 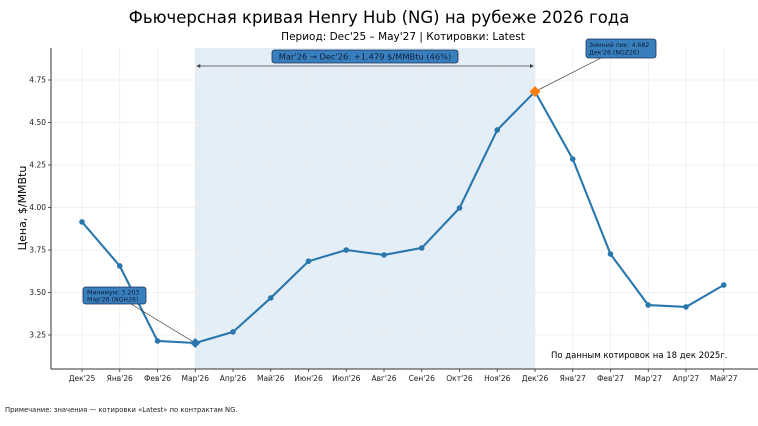 What do you see at coordinates (37, 335) in the screenshot?
I see `y-tick-label: 3.25` at bounding box center [37, 335].